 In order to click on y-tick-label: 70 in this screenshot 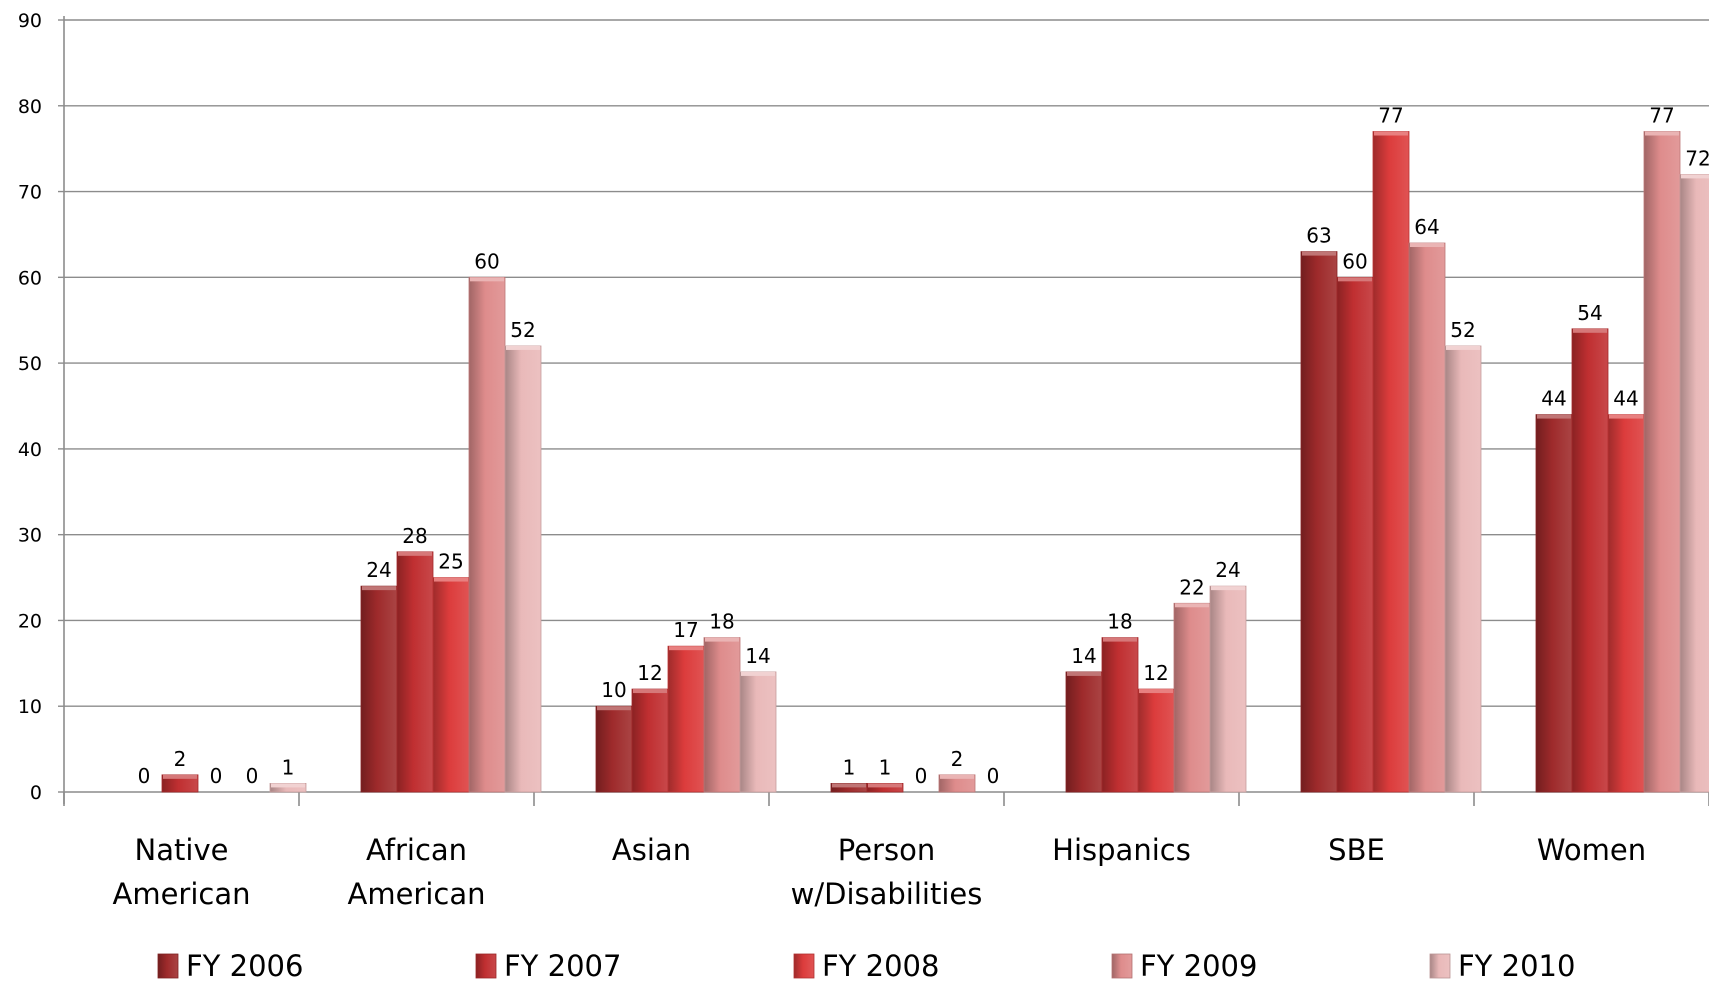, I will do `click(30, 193)`.